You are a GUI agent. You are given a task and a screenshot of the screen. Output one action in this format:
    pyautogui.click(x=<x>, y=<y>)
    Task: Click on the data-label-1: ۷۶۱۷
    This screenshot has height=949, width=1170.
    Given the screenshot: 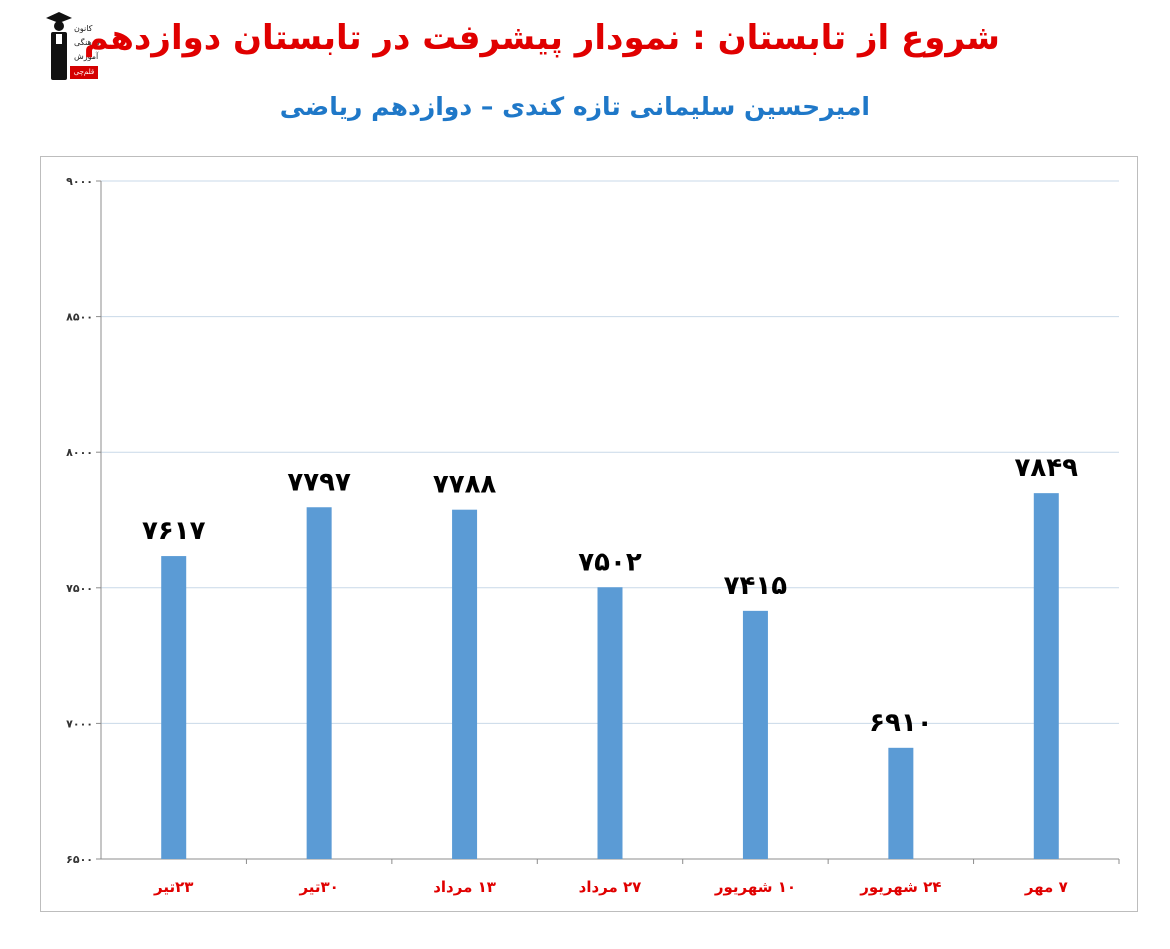 What is the action you would take?
    pyautogui.click(x=174, y=531)
    